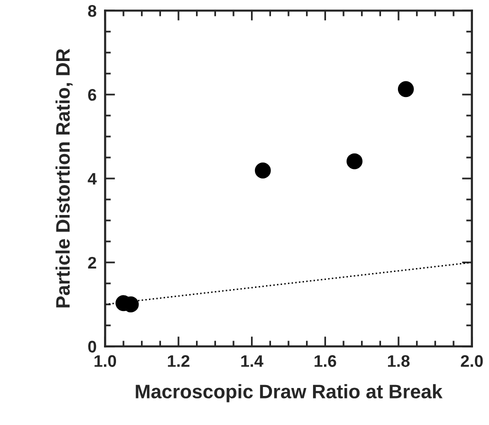 The image size is (489, 425). What do you see at coordinates (92, 262) in the screenshot?
I see `y-tick-label: 2` at bounding box center [92, 262].